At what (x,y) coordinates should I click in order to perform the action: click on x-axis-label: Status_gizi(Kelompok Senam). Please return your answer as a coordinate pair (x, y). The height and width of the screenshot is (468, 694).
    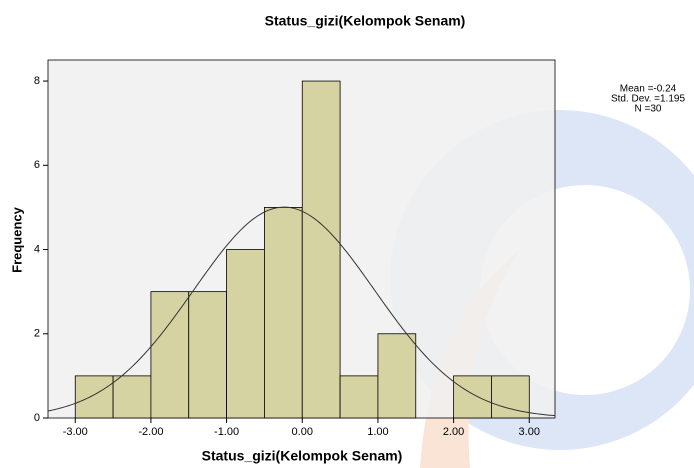
    Looking at the image, I should click on (302, 456).